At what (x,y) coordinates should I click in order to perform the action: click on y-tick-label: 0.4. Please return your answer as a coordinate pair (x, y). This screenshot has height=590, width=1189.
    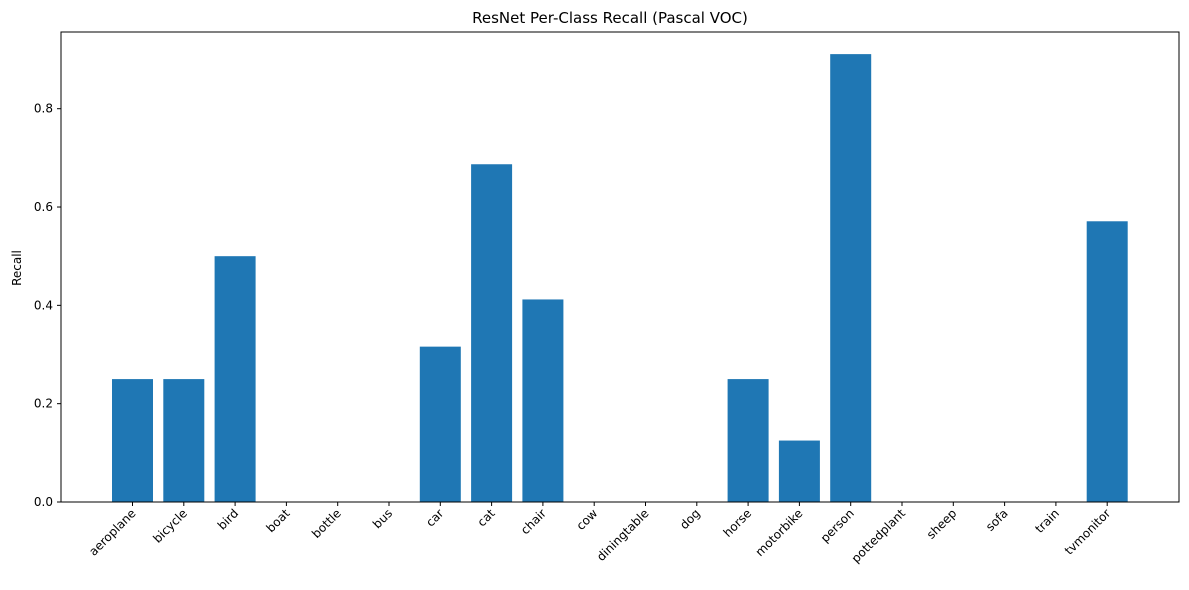
    Looking at the image, I should click on (43, 305).